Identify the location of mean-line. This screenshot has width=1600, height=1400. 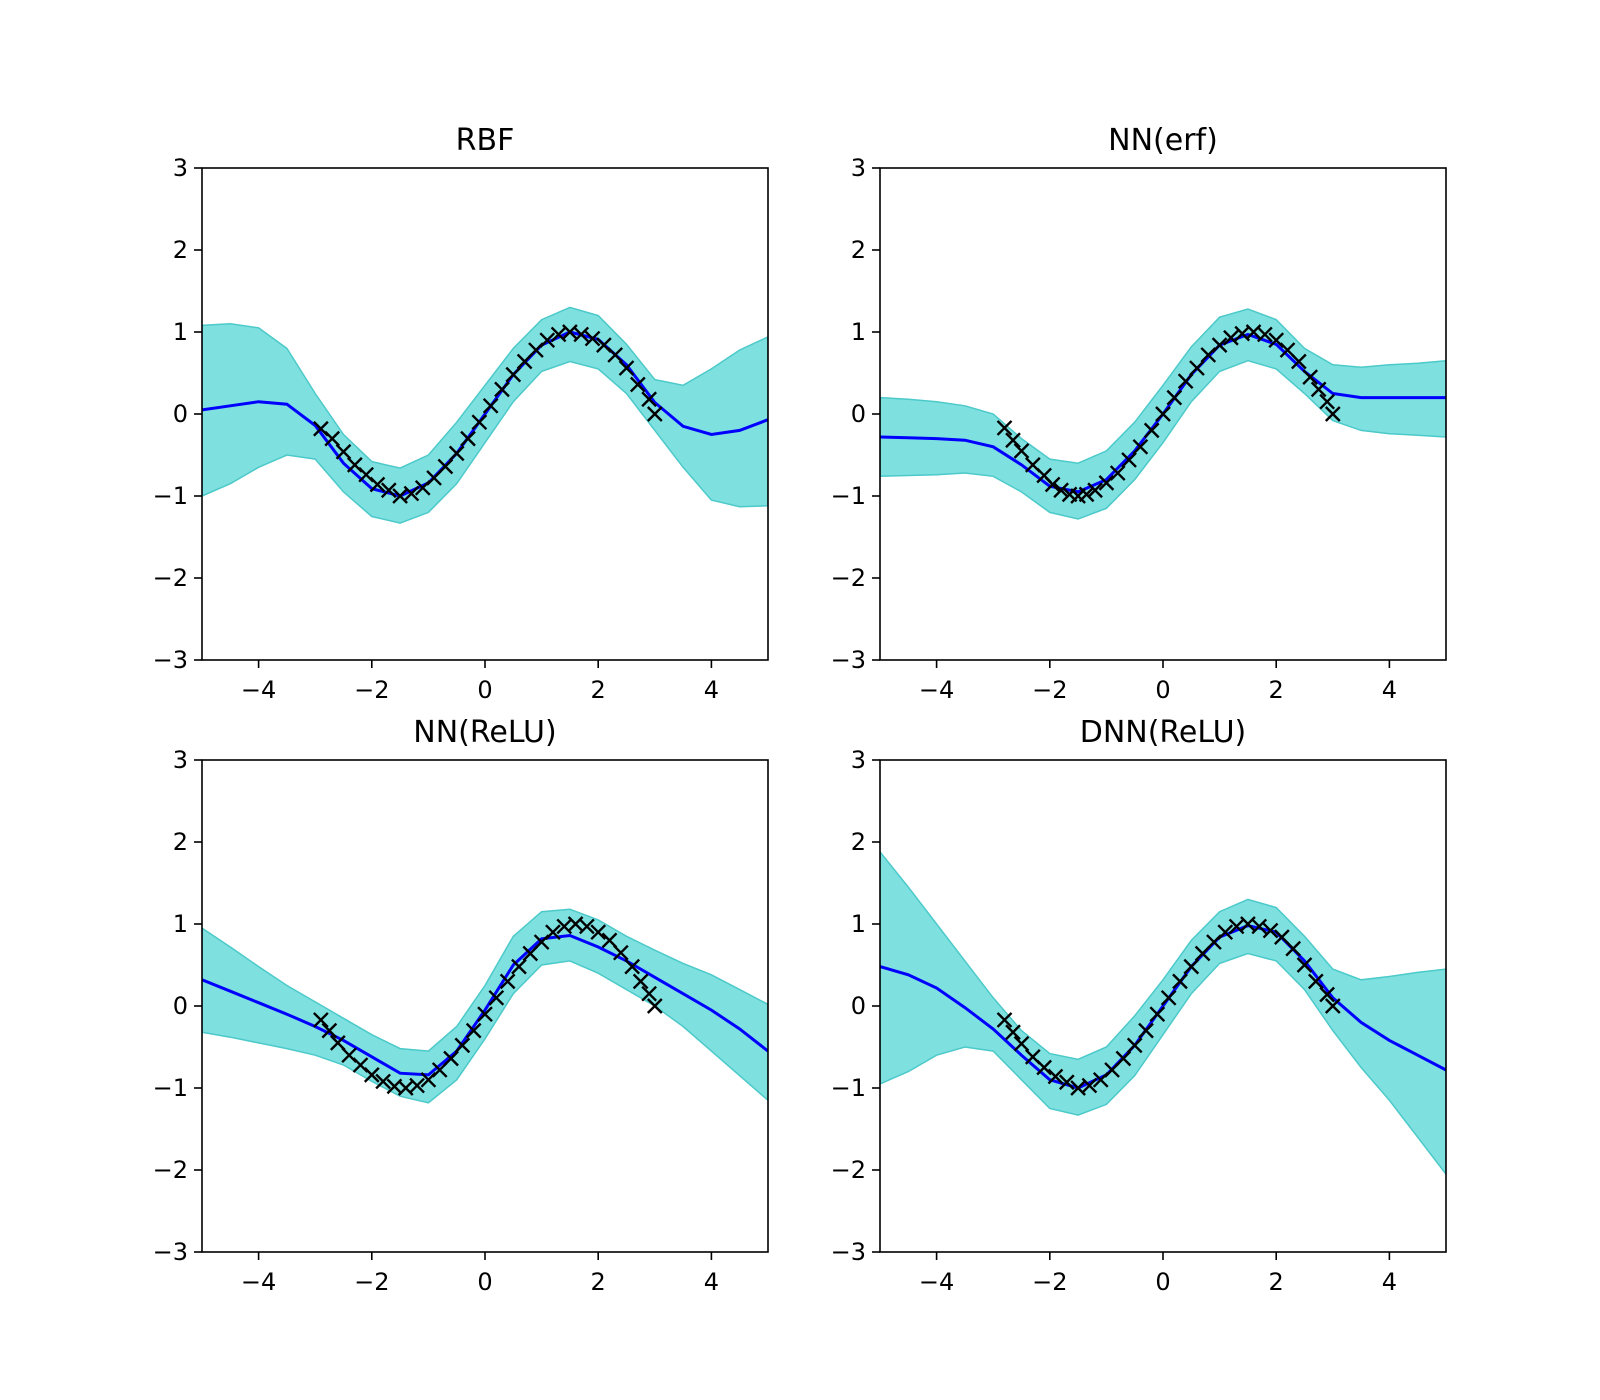
(485, 414).